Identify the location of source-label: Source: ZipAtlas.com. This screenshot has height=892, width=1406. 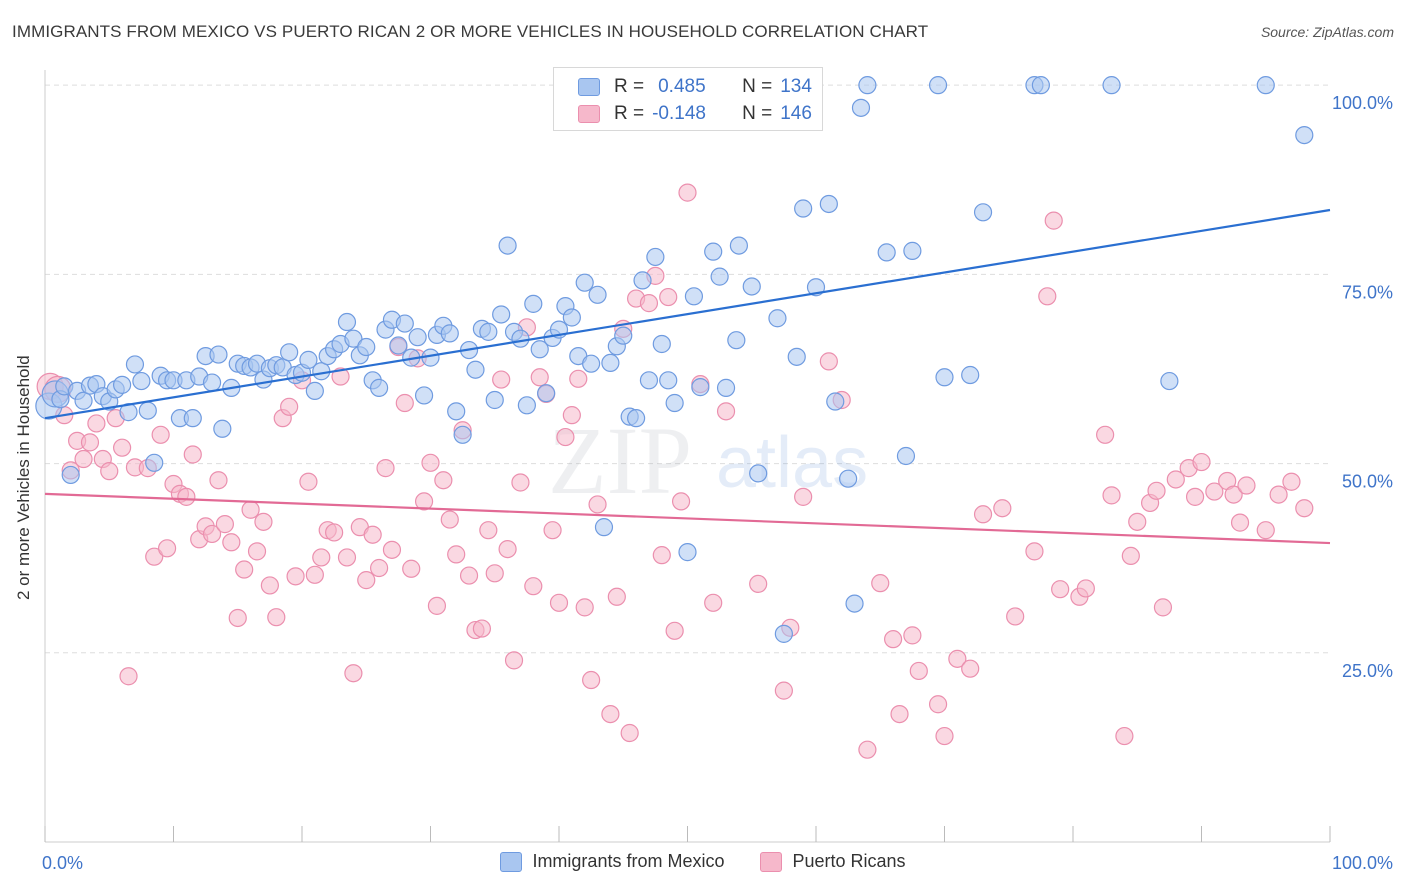
(1327, 32).